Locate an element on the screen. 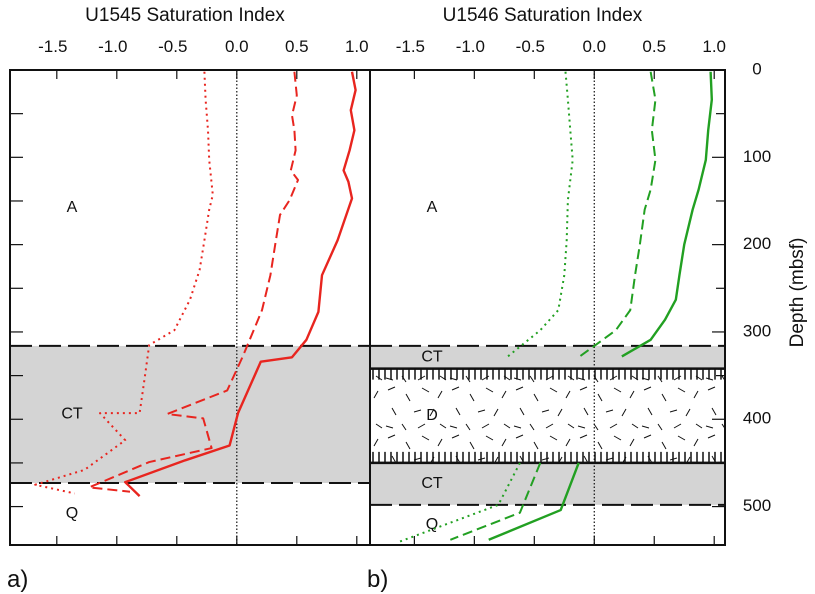  y-tick-label: 200 is located at coordinates (757, 243).